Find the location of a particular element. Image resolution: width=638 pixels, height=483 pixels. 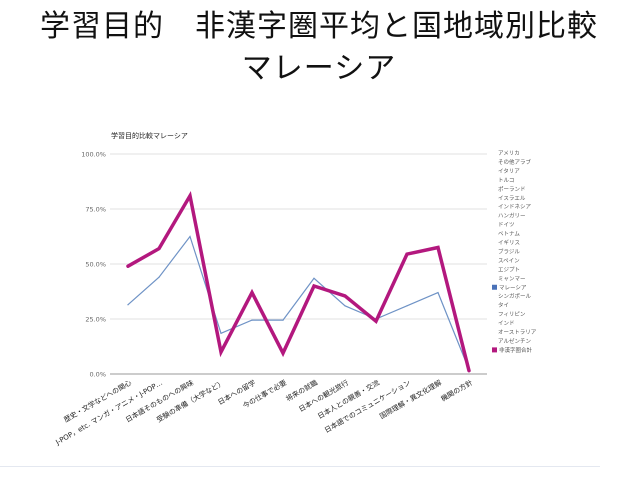

legend-label: ハンガリー is located at coordinates (512, 216).